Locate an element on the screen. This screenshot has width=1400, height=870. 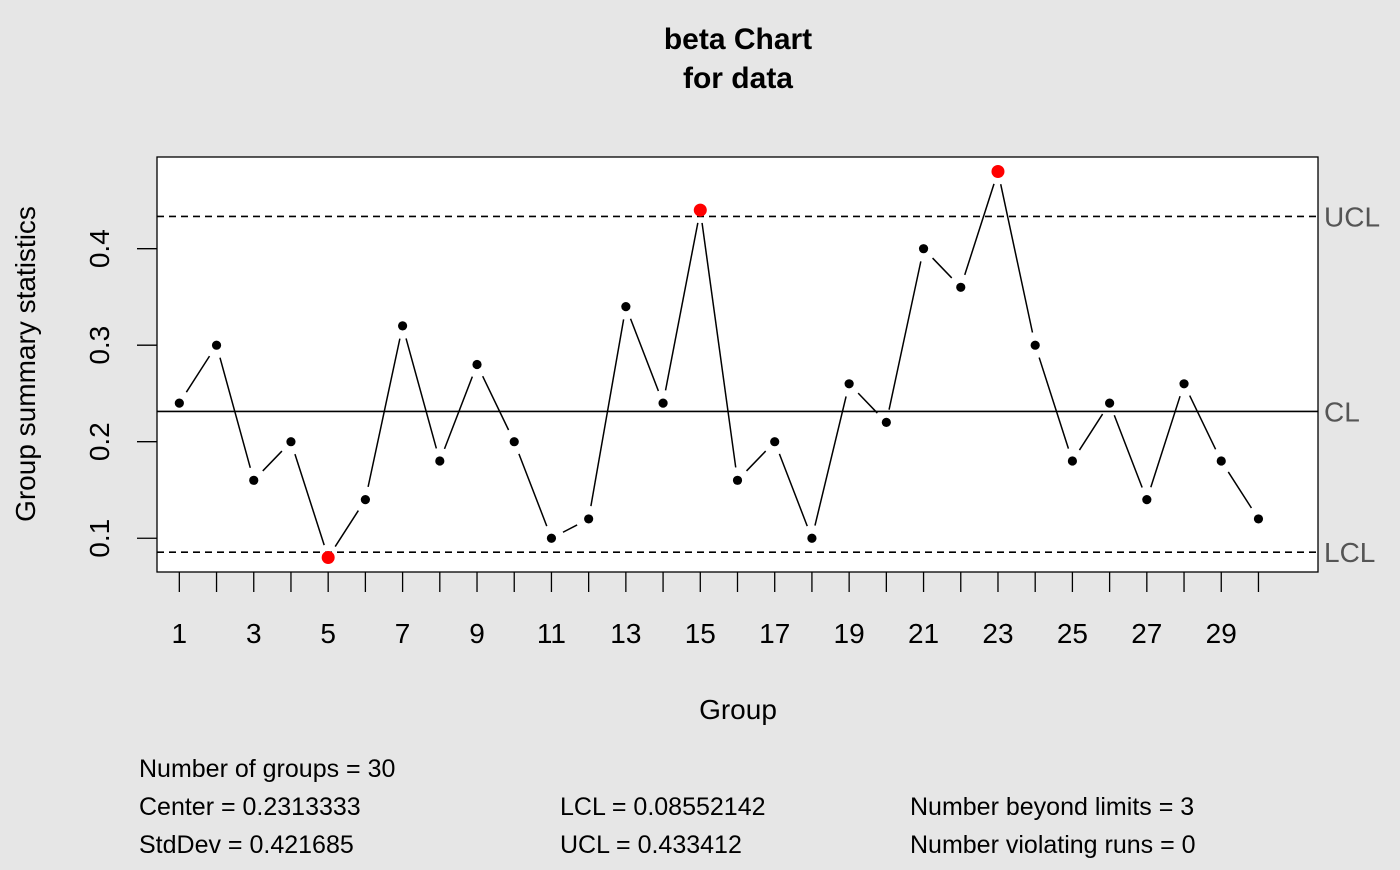
y-tick-label: 0.1 is located at coordinates (99, 538).